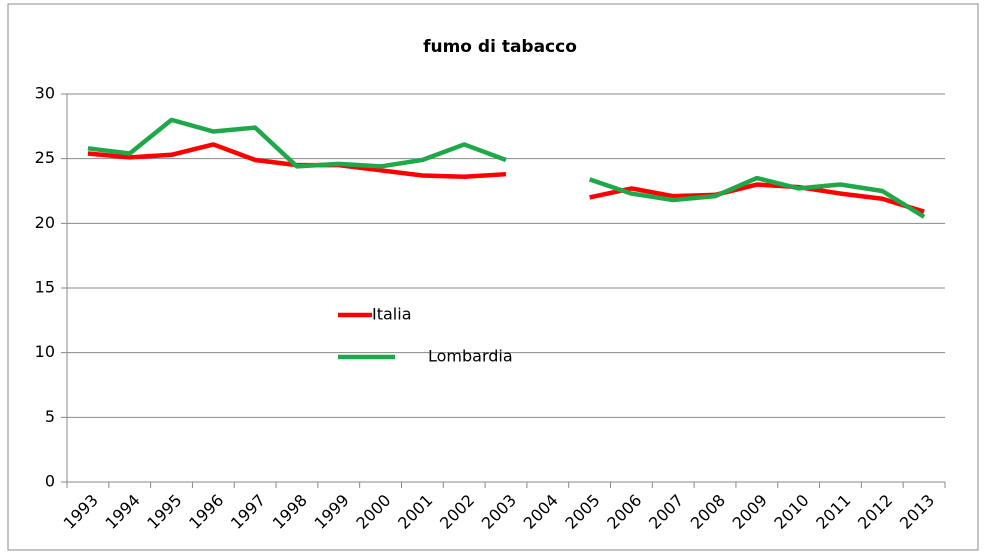 This screenshot has height=554, width=985. What do you see at coordinates (45, 222) in the screenshot?
I see `y-tick-label: 20` at bounding box center [45, 222].